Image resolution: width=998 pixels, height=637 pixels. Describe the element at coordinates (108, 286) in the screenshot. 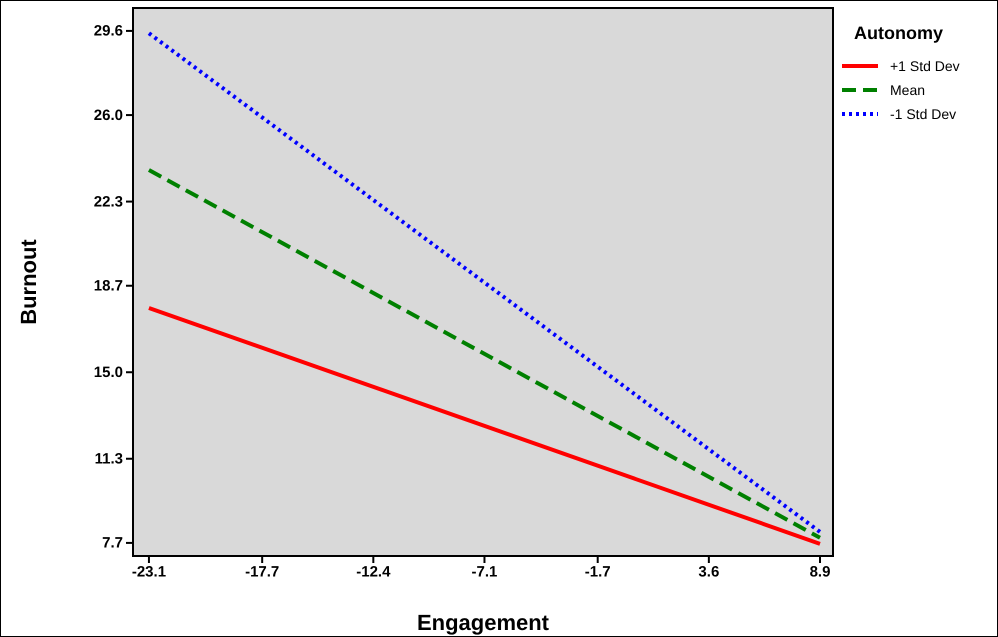

I see `y-tick-label: 18.7` at that location.